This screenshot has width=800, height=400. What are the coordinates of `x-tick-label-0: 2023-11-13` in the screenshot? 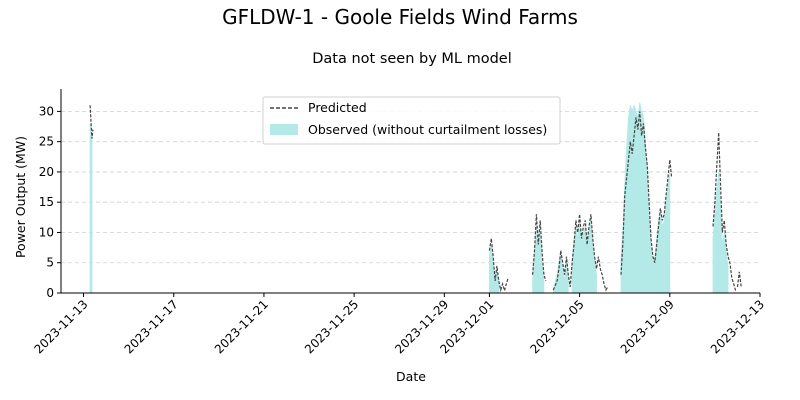 It's located at (60, 326).